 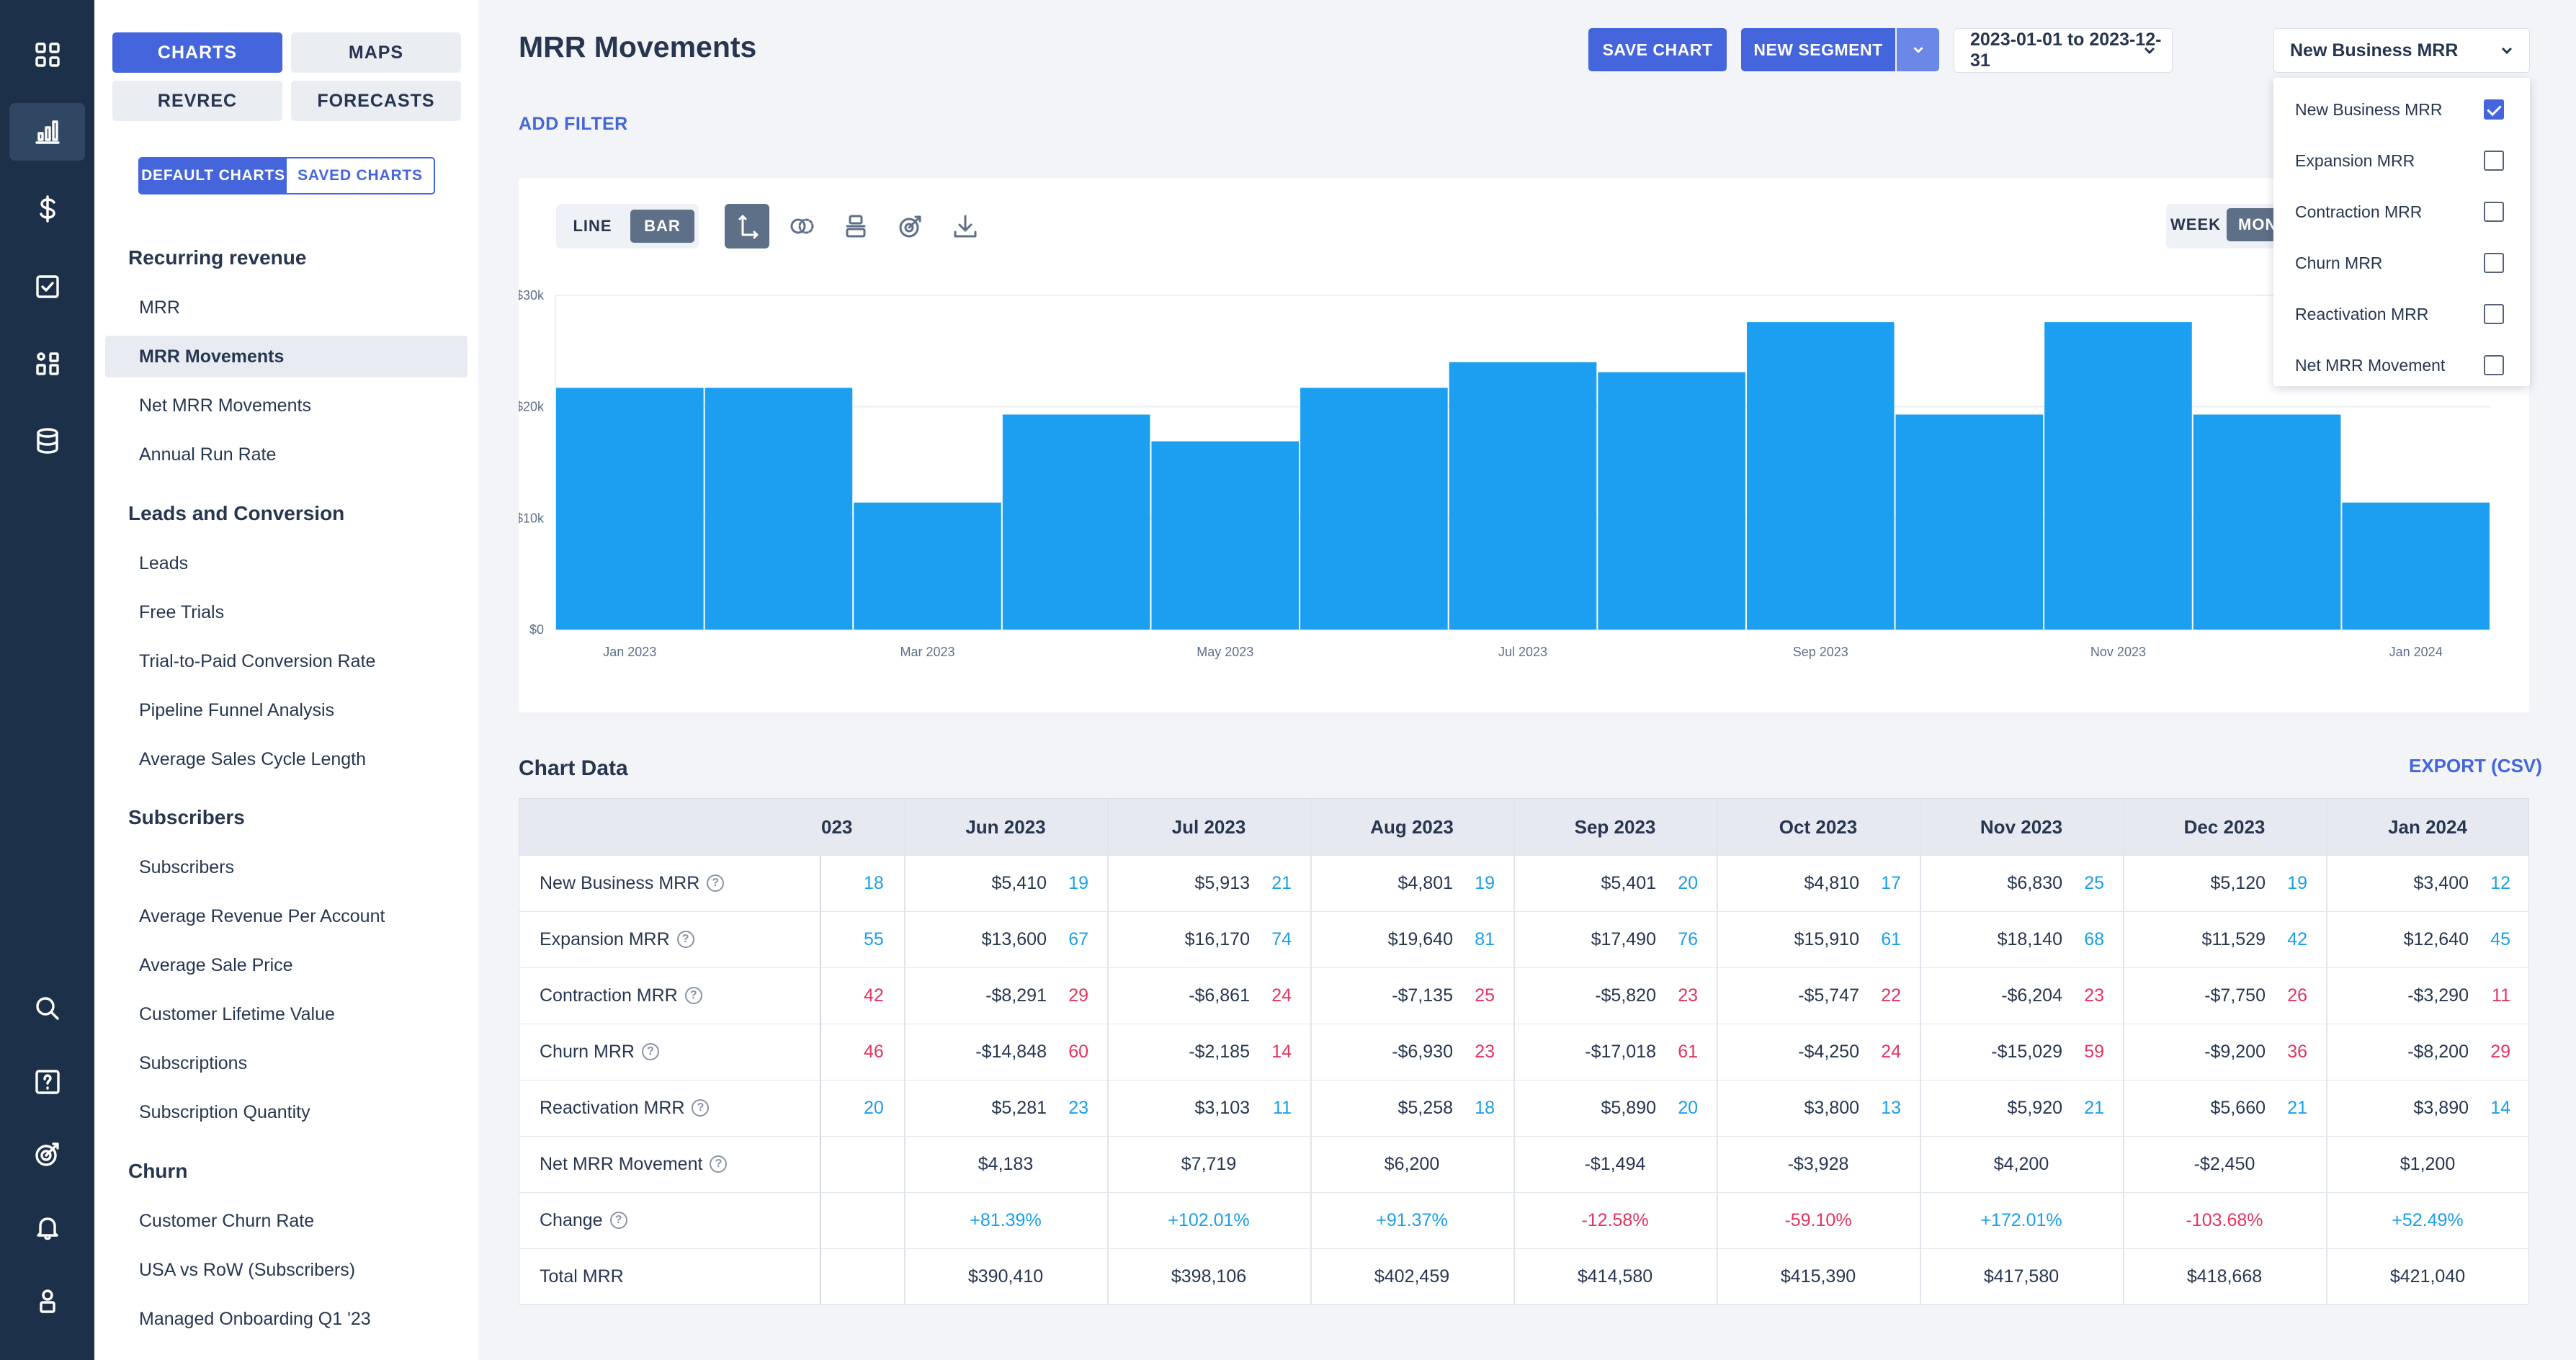 What do you see at coordinates (376, 101) in the screenshot?
I see `tab-forecasts: FORECASTS` at bounding box center [376, 101].